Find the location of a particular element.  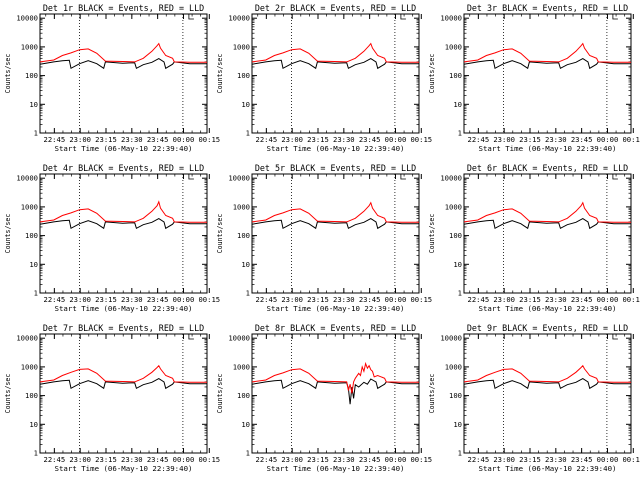

panel-title: Det 6r BLACK = Events, RED = LLD is located at coordinates (547, 168).